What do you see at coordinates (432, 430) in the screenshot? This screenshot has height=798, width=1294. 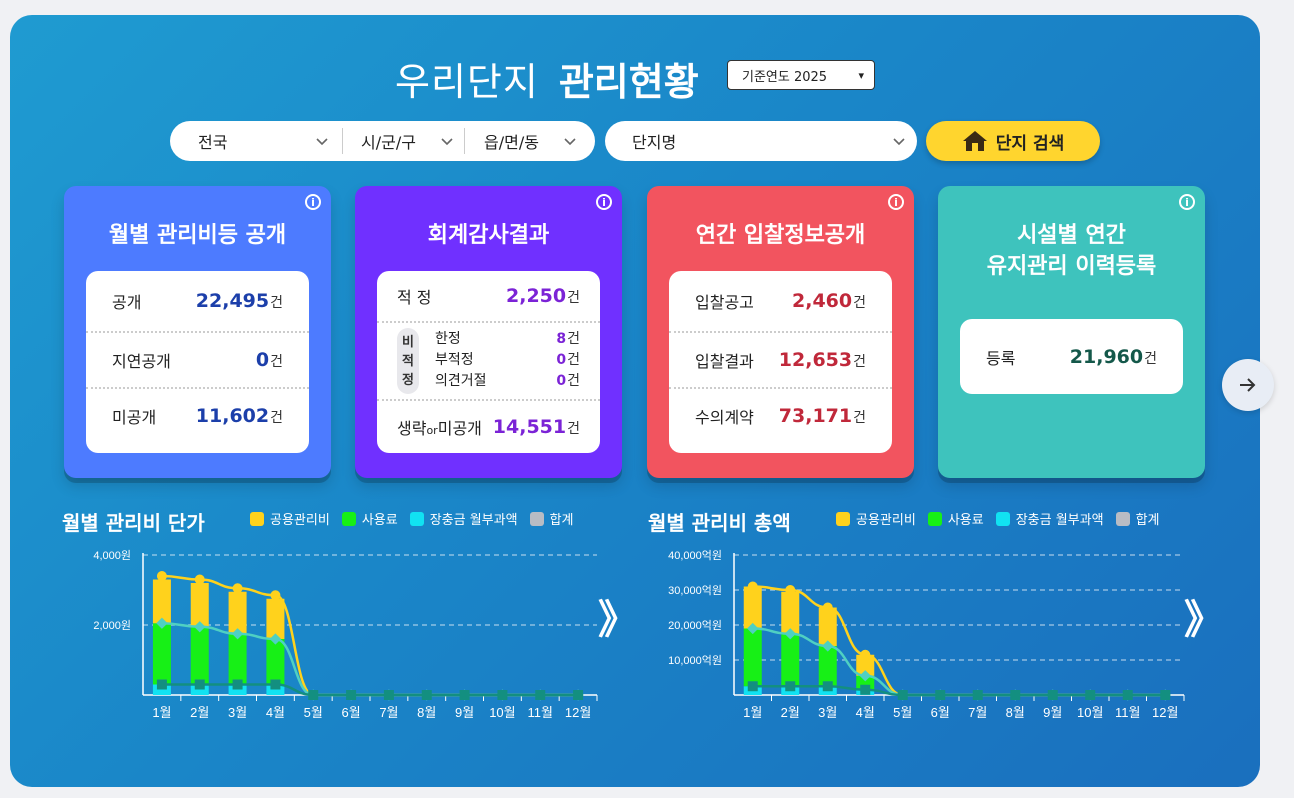 I see `stat-label-or: or` at bounding box center [432, 430].